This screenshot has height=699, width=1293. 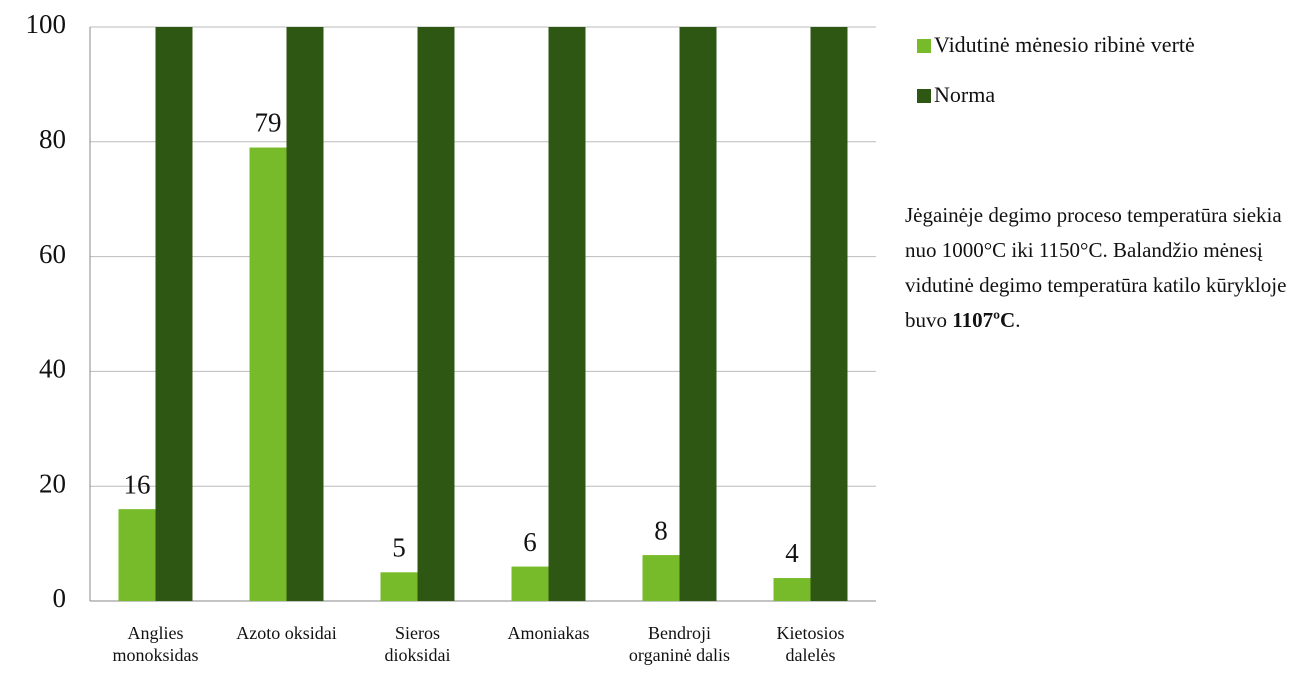 I want to click on x-tick-label: Bendroji organinė dalis, so click(x=679, y=644).